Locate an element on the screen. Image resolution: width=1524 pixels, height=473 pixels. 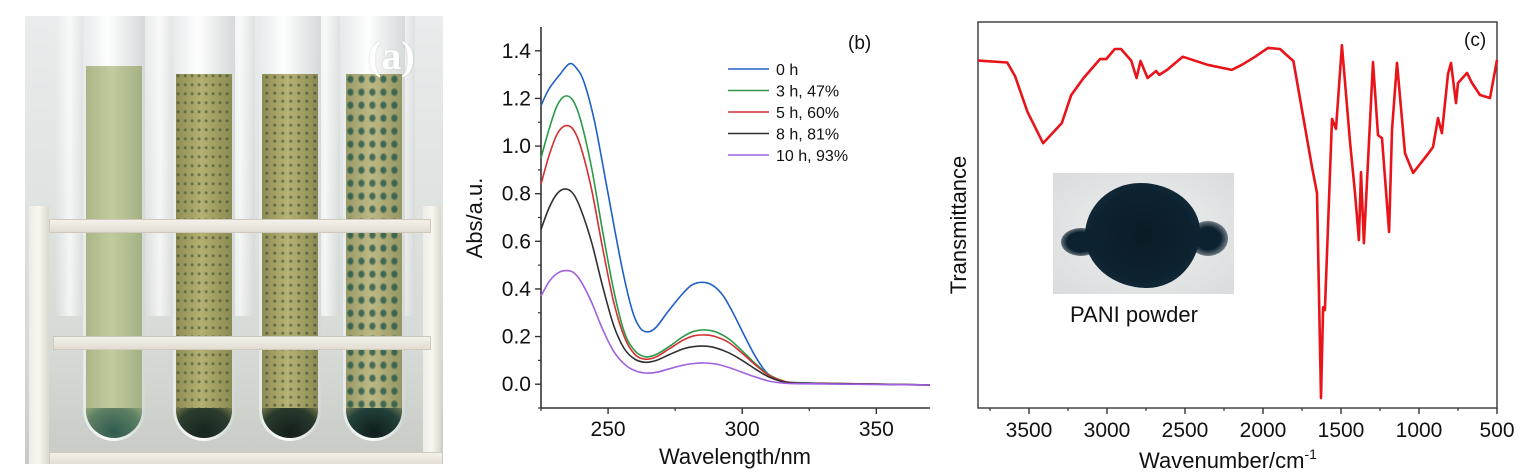
x-tick-label-c: 1000 is located at coordinates (1419, 430).